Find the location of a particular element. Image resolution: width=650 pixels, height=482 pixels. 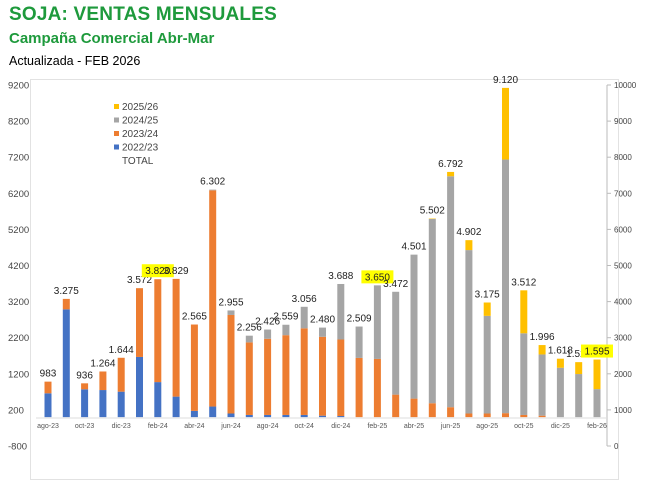

total-label-sep-23: 3.275 is located at coordinates (66, 291).